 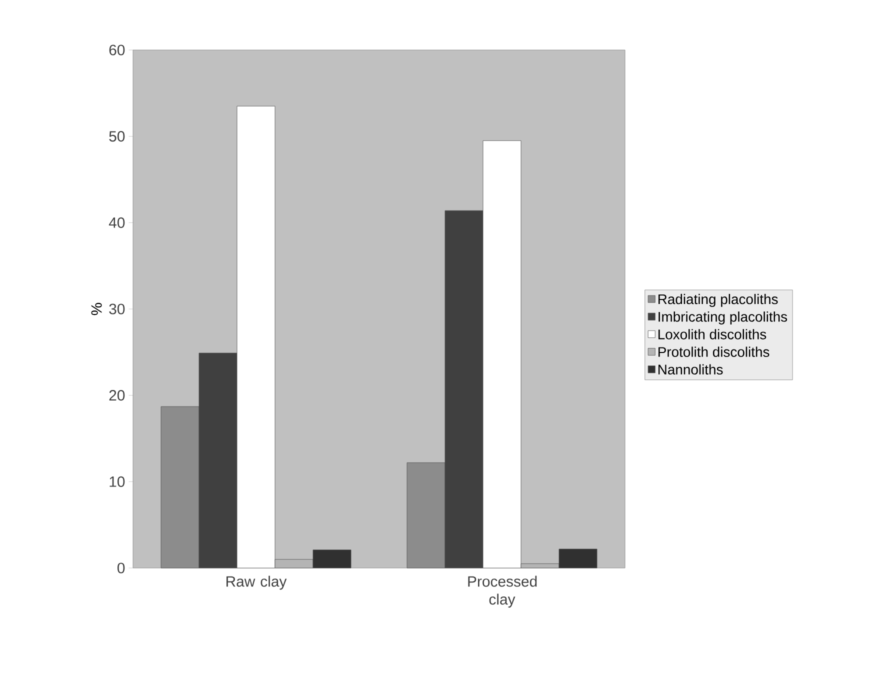 I want to click on y-axis-title: %, so click(x=96, y=309).